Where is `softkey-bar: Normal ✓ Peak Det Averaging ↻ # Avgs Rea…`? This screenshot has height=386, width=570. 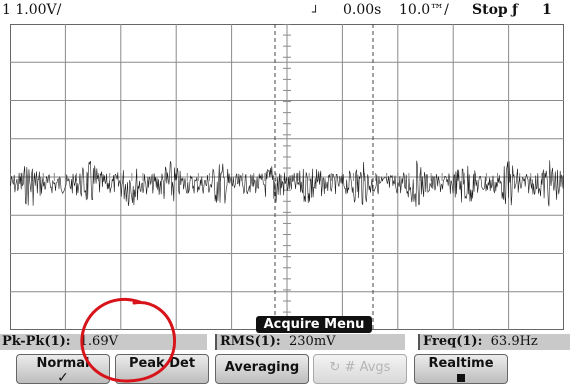 softkey-bar: Normal ✓ Peak Det Averaging ↻ # Avgs Rea… is located at coordinates (285, 368).